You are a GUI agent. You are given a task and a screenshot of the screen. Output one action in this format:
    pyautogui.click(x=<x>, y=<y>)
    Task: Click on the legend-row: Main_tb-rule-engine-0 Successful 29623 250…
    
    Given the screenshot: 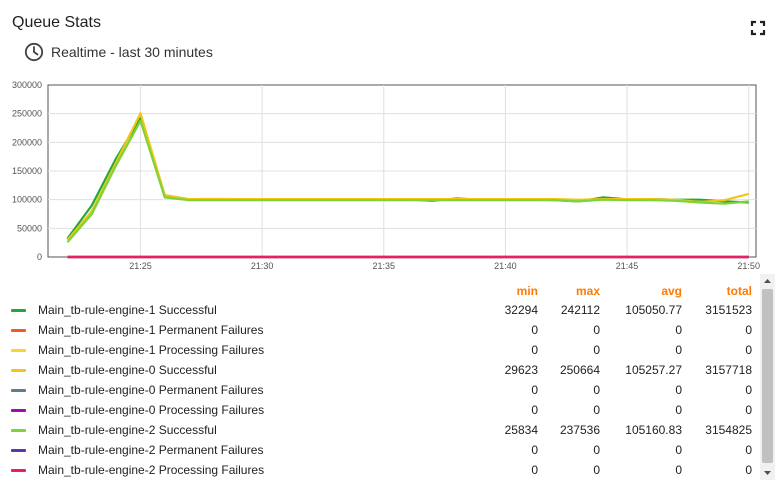 What is the action you would take?
    pyautogui.click(x=379, y=370)
    